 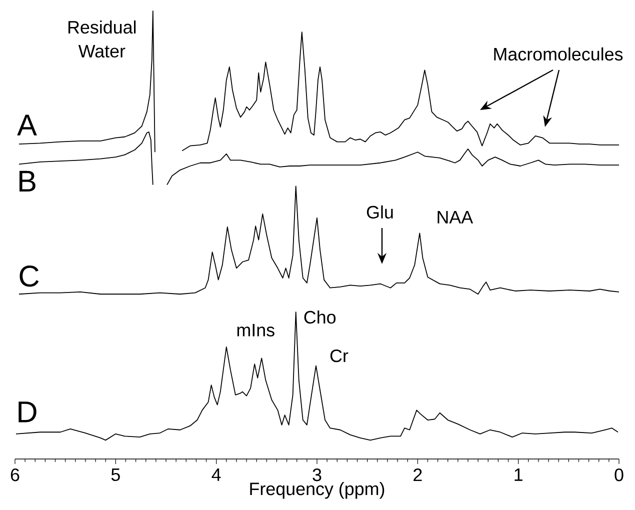 I want to click on x-tick-label: 0, so click(x=619, y=475).